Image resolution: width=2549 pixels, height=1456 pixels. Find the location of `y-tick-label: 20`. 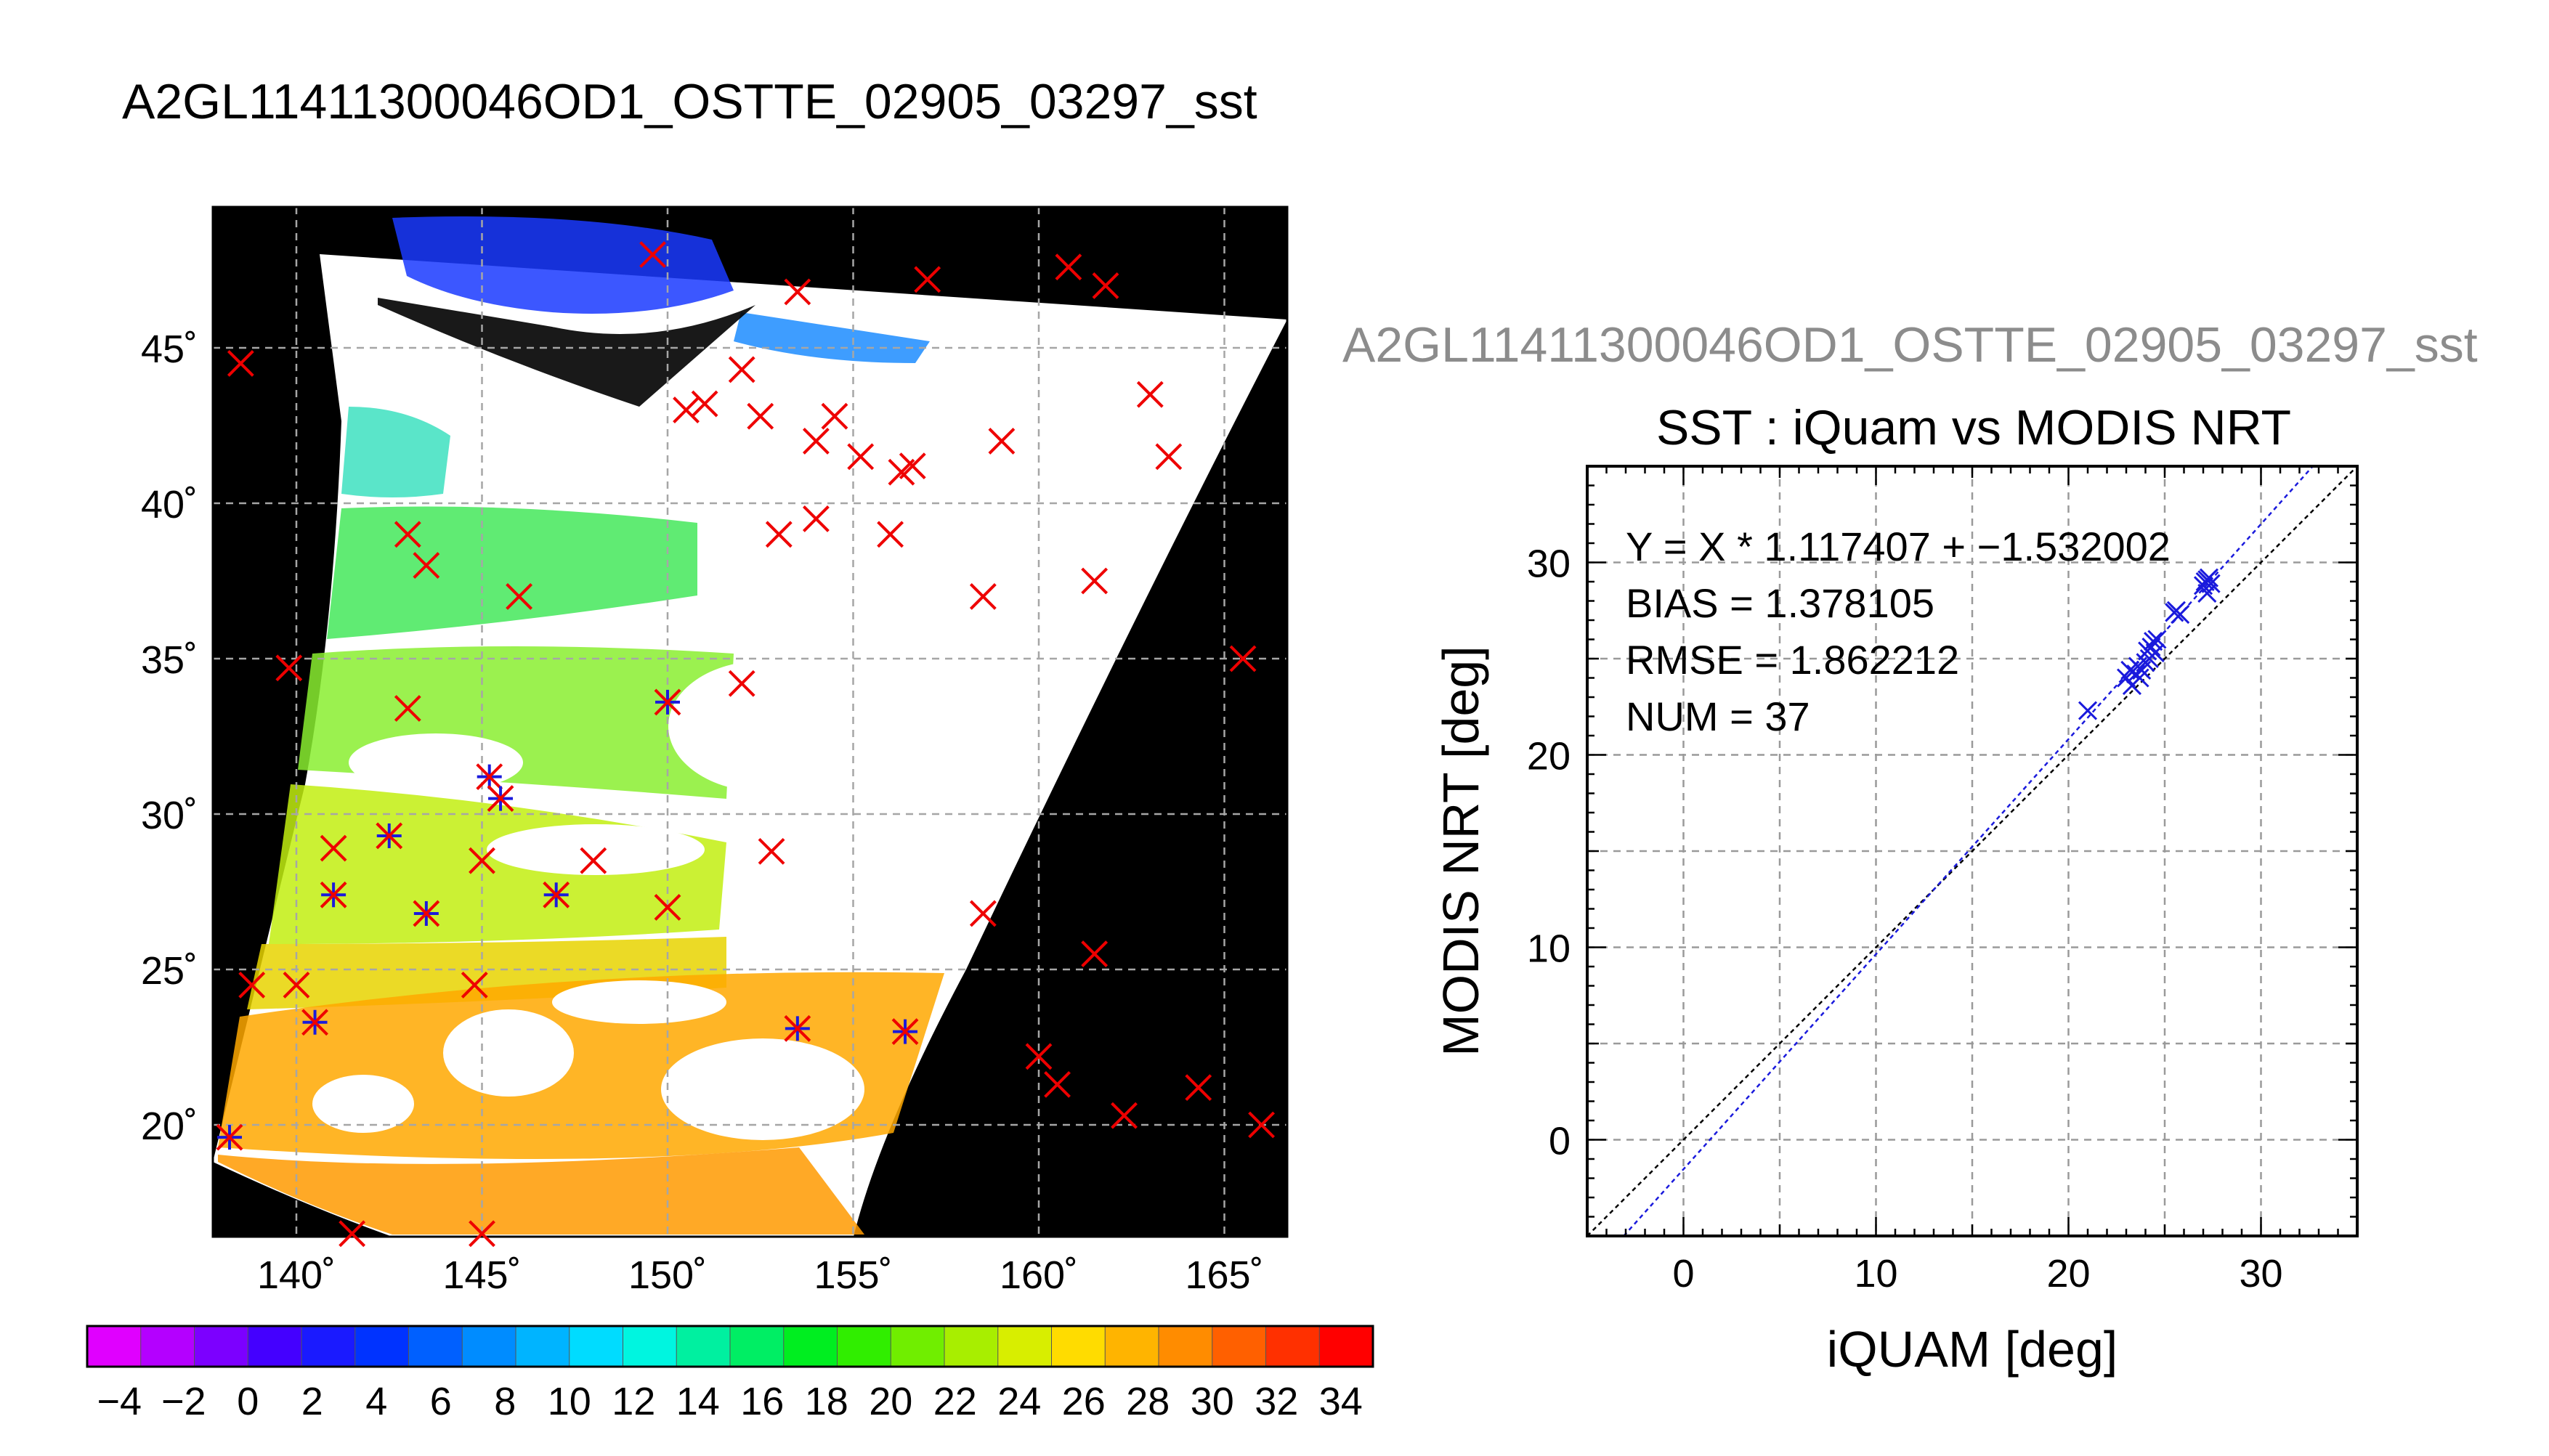

y-tick-label: 20 is located at coordinates (1549, 757).